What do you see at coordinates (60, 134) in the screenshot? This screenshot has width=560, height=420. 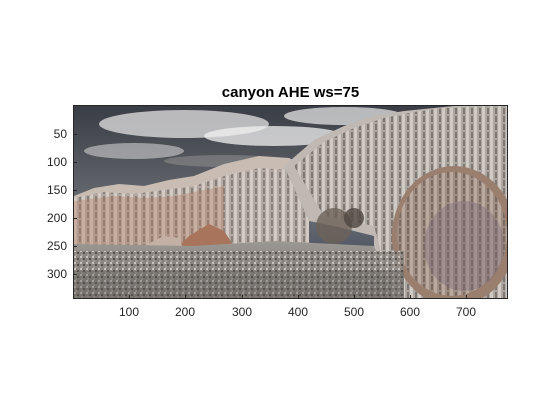 I see `y-tick-label: 50` at bounding box center [60, 134].